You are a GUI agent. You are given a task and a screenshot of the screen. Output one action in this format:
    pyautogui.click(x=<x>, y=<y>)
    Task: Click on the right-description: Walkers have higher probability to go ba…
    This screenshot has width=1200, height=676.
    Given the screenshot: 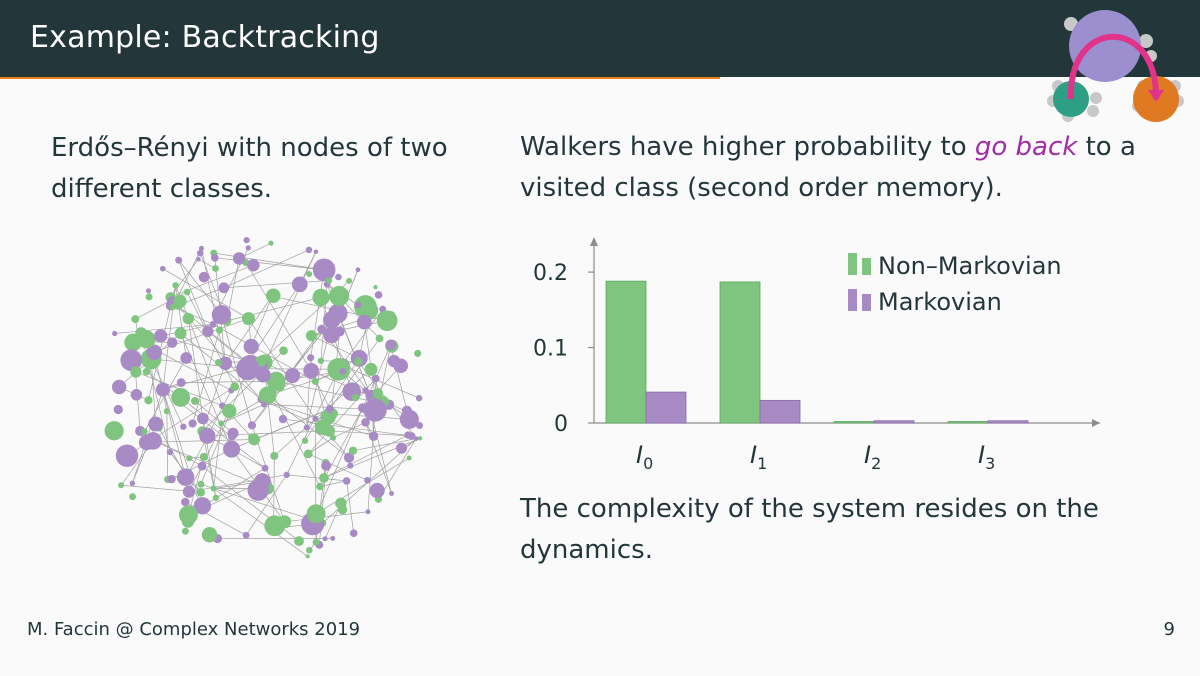 What is the action you would take?
    pyautogui.click(x=840, y=168)
    